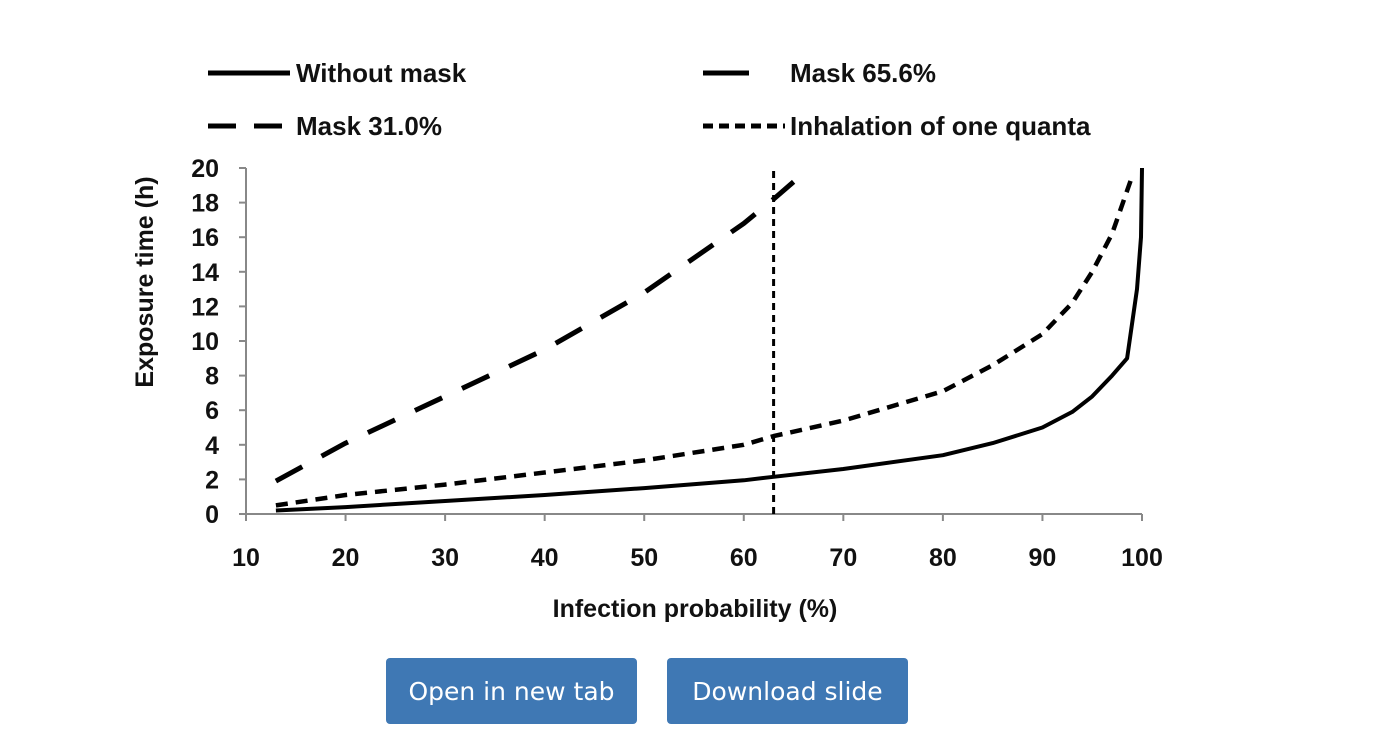  Describe the element at coordinates (744, 558) in the screenshot. I see `x-tick-label: 60` at that location.